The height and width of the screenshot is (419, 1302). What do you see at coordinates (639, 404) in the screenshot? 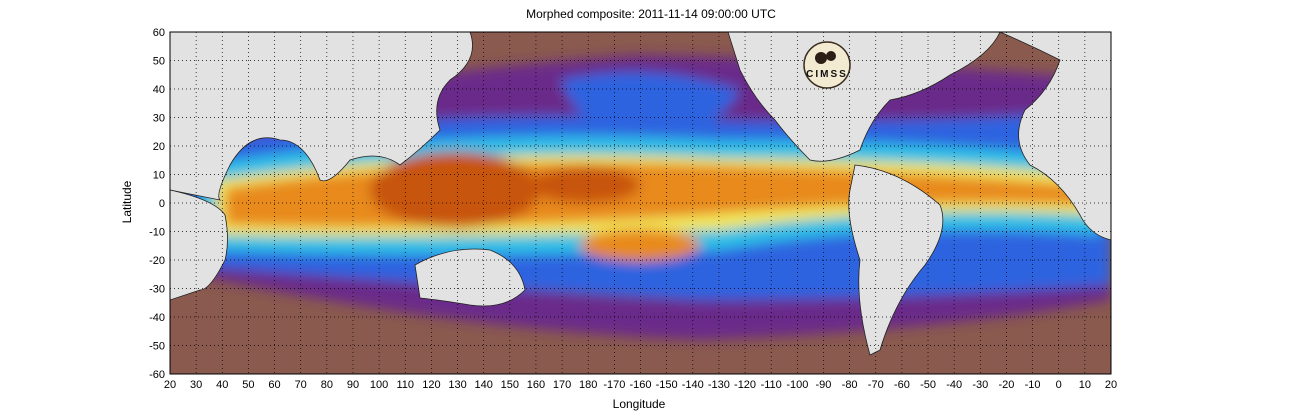
I see `x-axis-label: Longitude` at bounding box center [639, 404].